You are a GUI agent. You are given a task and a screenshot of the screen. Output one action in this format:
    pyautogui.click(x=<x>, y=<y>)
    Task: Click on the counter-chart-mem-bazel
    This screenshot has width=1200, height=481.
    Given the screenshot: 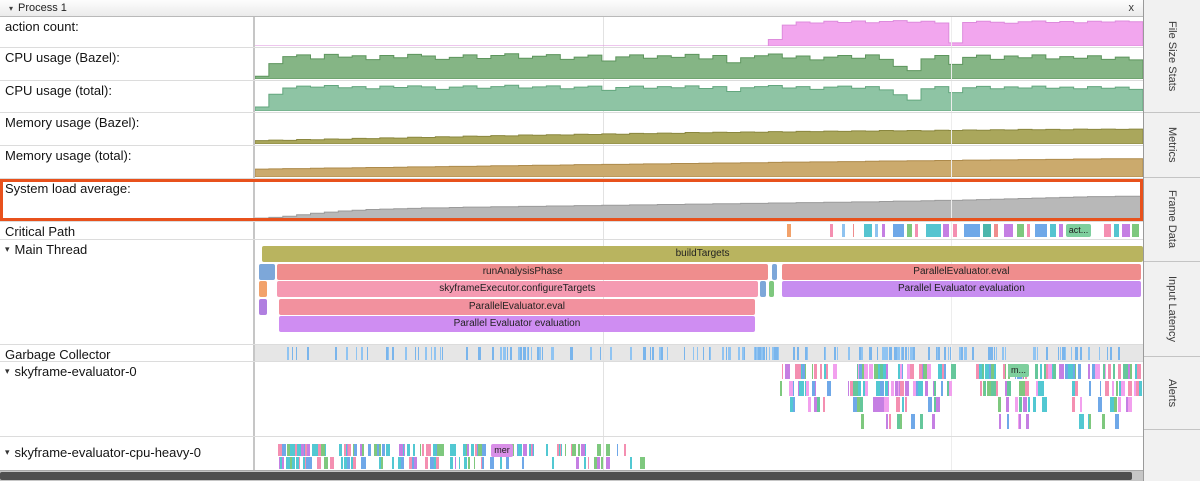 What is the action you would take?
    pyautogui.click(x=699, y=129)
    